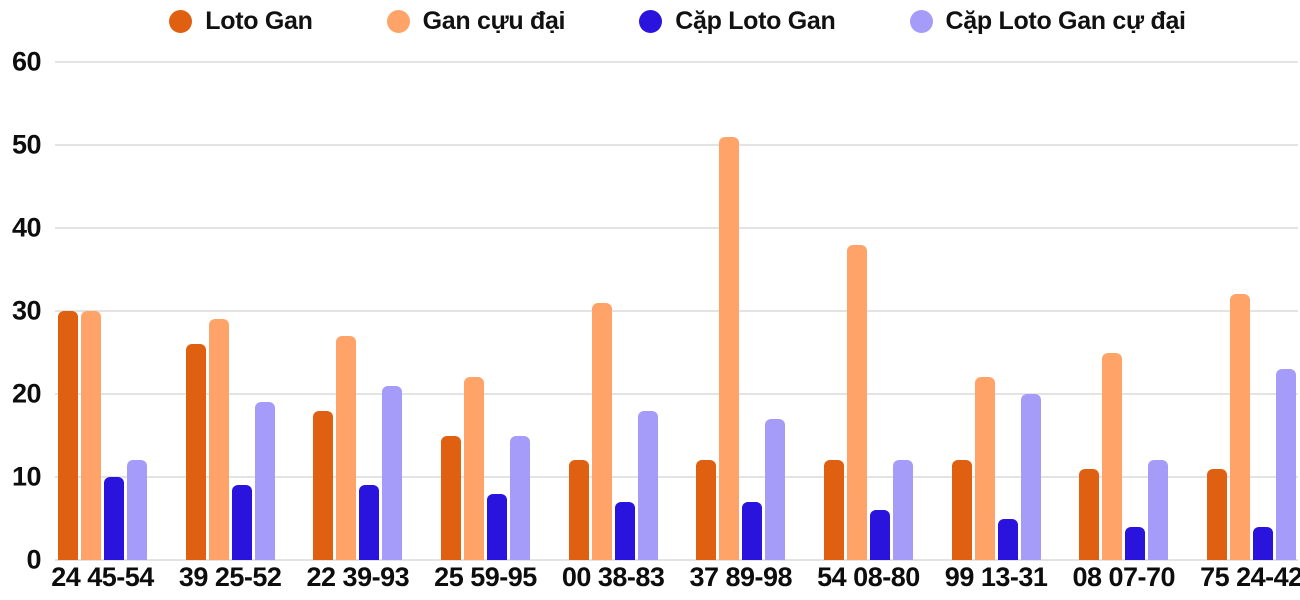 This screenshot has width=1300, height=600. I want to click on x-category-label: 00 38-83, so click(613, 577).